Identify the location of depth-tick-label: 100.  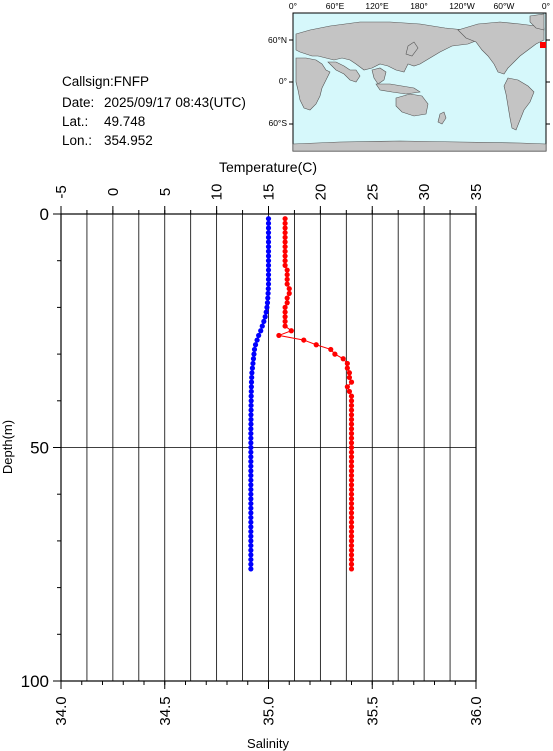
(35, 681).